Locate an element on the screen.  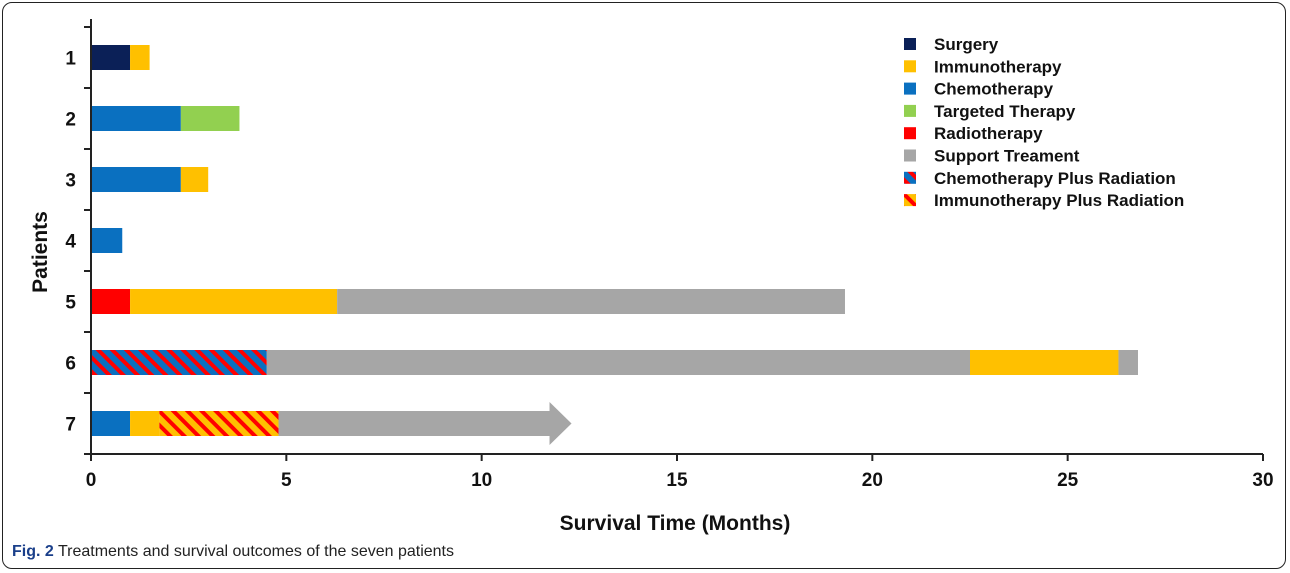
figure-label: Fig. 2 is located at coordinates (33, 551).